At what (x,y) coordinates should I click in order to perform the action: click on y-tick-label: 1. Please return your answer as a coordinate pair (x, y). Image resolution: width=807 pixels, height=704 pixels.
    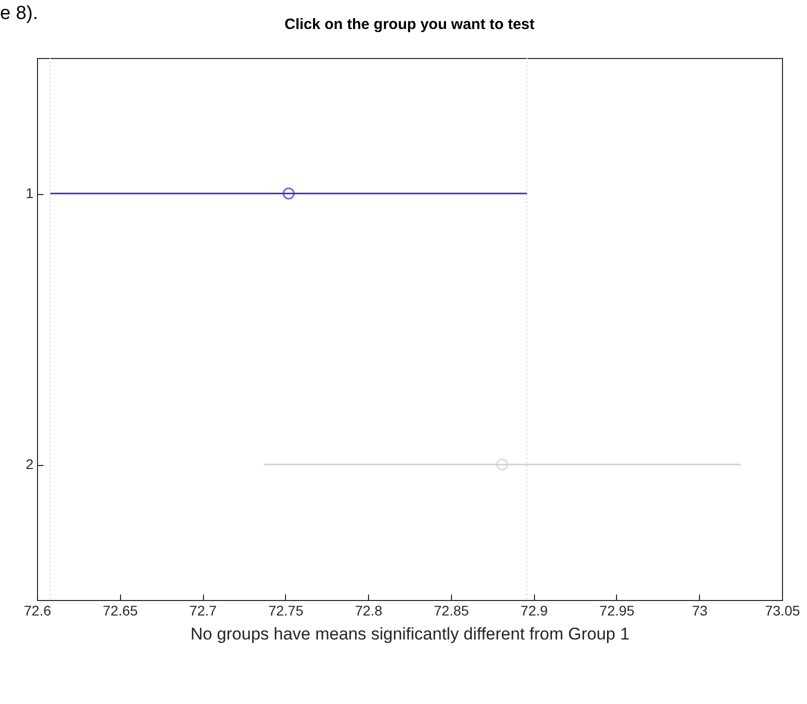
    Looking at the image, I should click on (30, 193).